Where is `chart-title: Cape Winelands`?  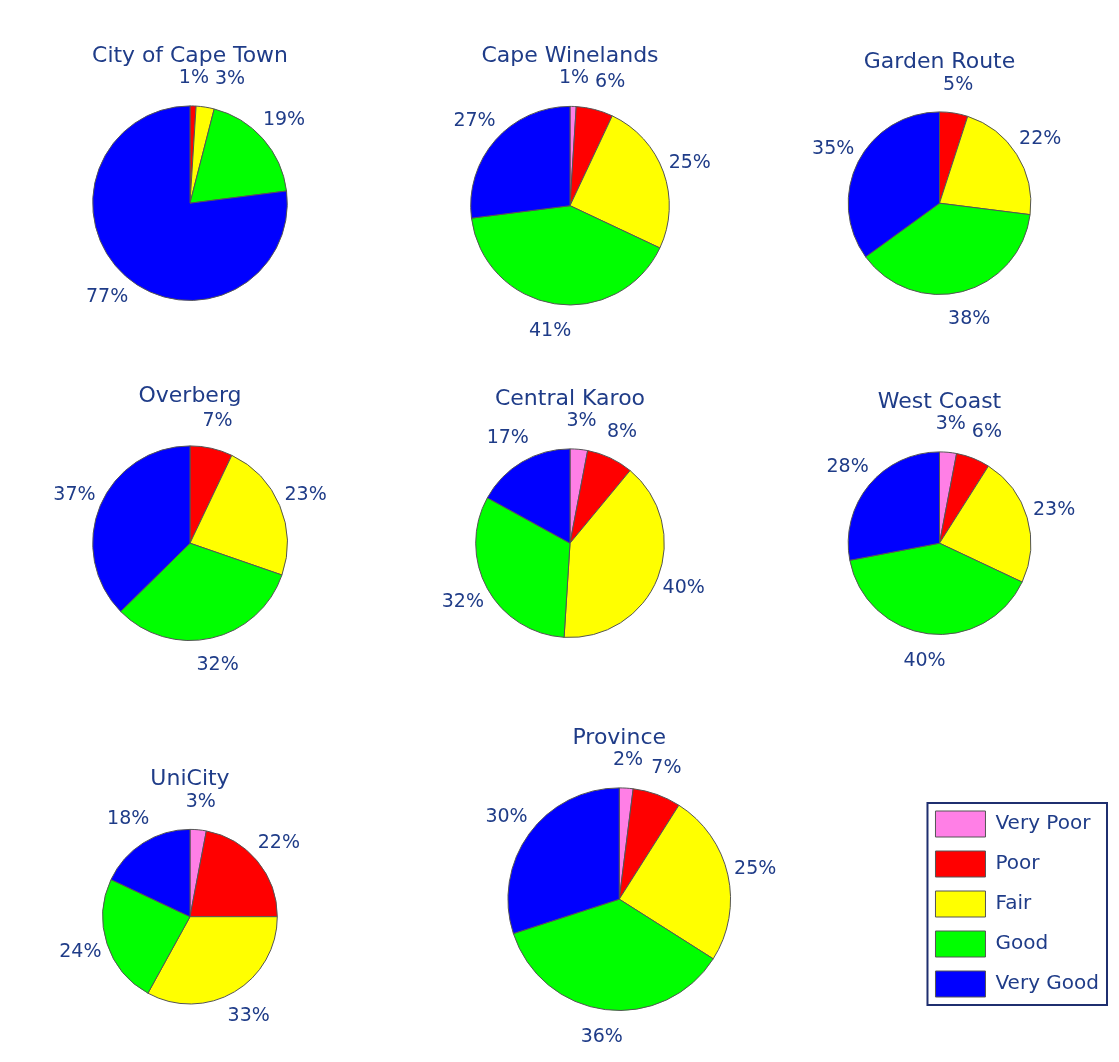 chart-title: Cape Winelands is located at coordinates (570, 55).